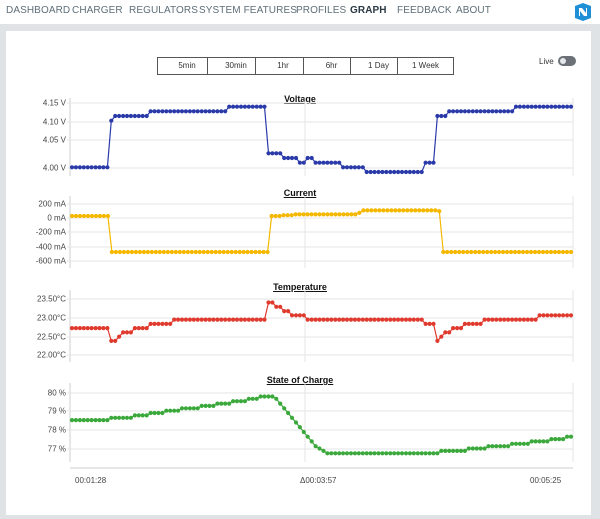  Describe the element at coordinates (563, 61) in the screenshot. I see `toggle-knob` at that location.